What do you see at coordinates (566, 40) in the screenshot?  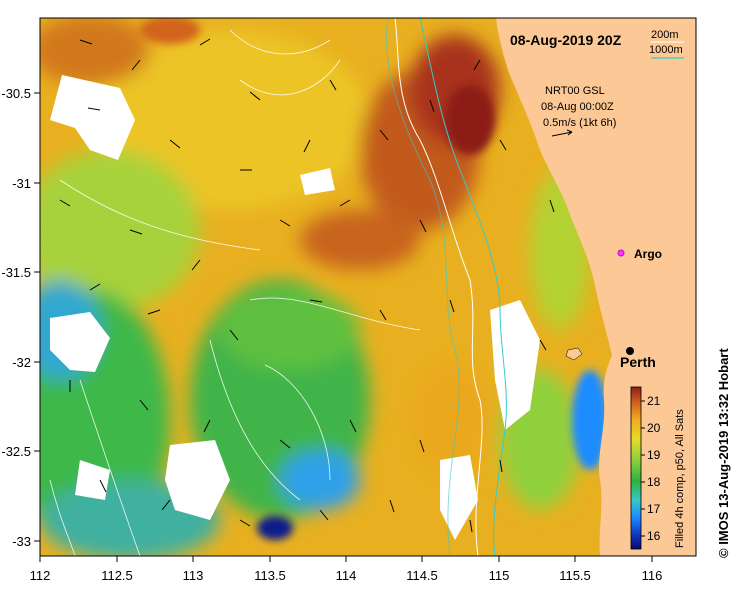 I see `map-title: 08-Aug-2019 20Z` at bounding box center [566, 40].